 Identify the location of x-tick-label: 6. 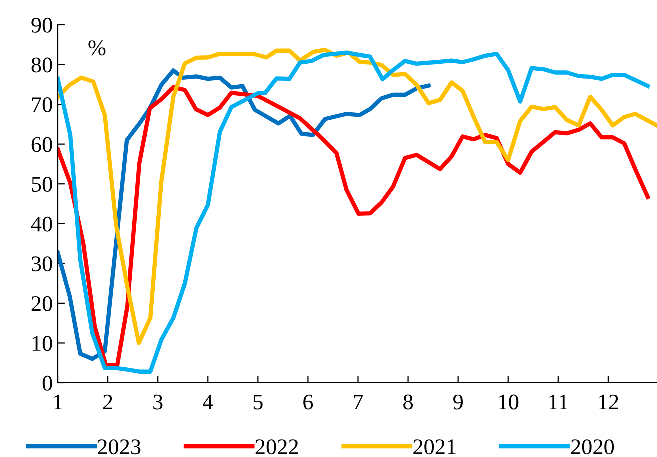
(309, 402).